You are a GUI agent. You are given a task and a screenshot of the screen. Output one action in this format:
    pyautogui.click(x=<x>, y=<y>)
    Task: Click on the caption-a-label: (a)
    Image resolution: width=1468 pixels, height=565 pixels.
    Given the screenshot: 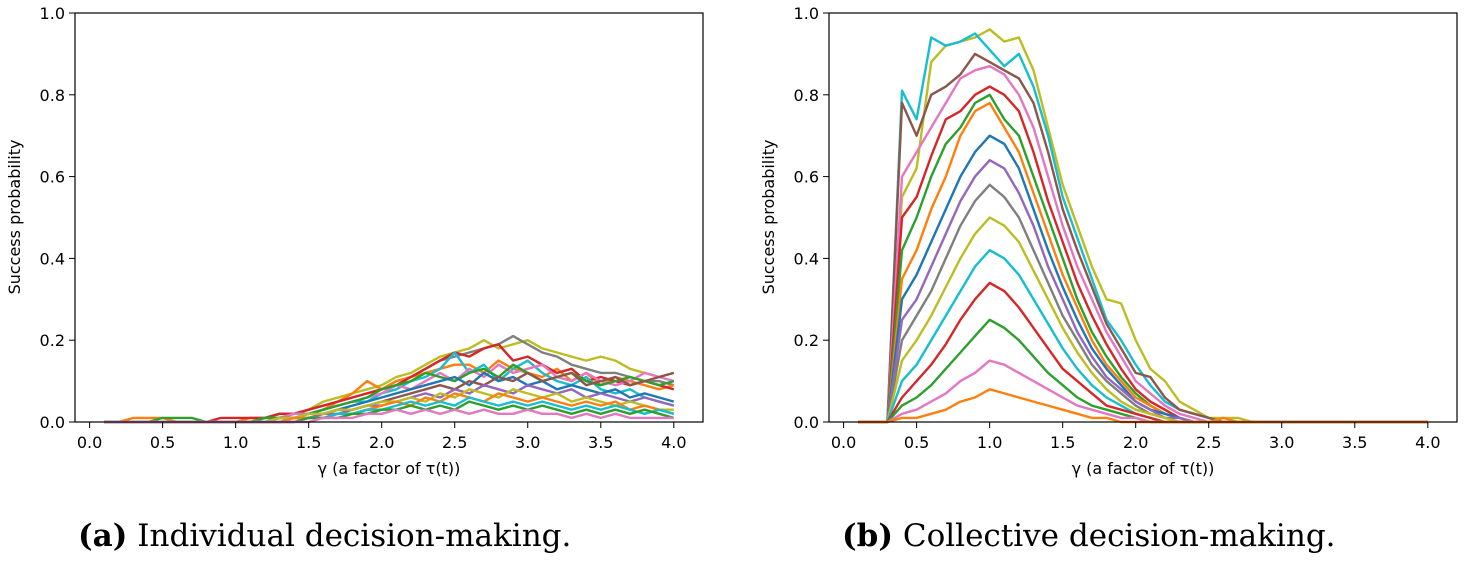 What is the action you would take?
    pyautogui.click(x=103, y=536)
    